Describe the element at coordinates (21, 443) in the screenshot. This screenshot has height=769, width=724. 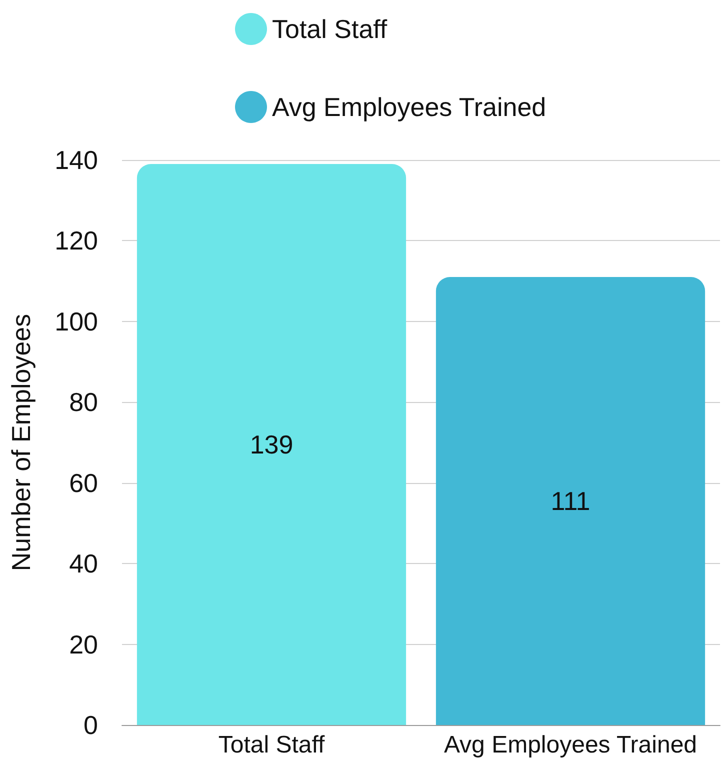
I see `y-axis-title: Number of Employees` at that location.